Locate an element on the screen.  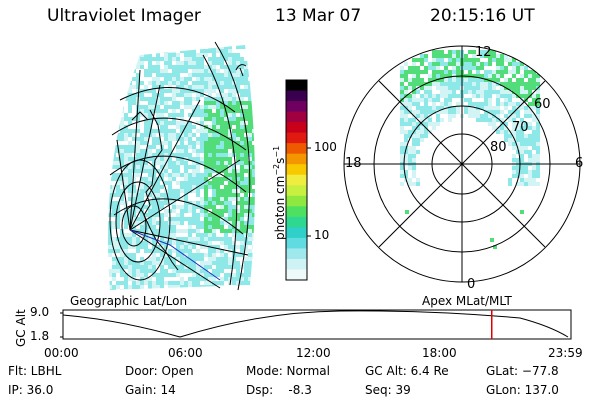
timeline-tick-0000: 00:00 is located at coordinates (61, 353).